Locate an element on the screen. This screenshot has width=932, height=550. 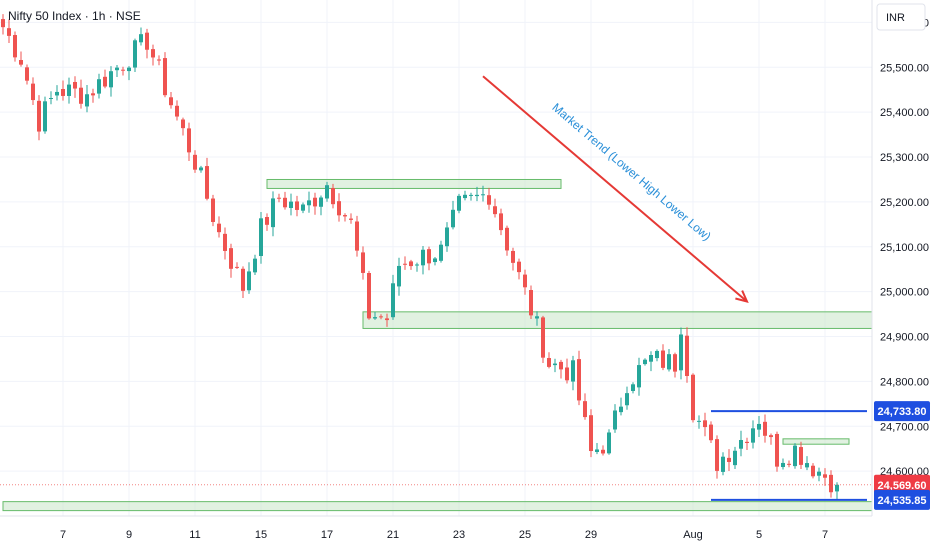
y-tick-label: 24,700.00 is located at coordinates (904, 427).